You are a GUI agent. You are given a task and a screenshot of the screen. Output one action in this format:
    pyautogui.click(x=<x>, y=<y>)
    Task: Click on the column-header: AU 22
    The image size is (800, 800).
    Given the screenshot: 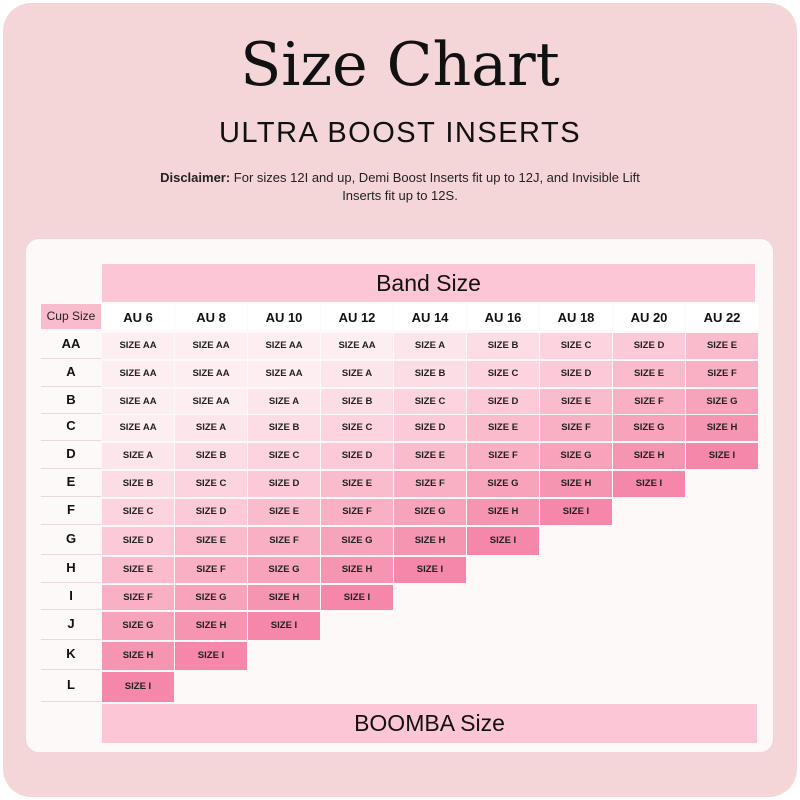 What is the action you would take?
    pyautogui.click(x=722, y=317)
    